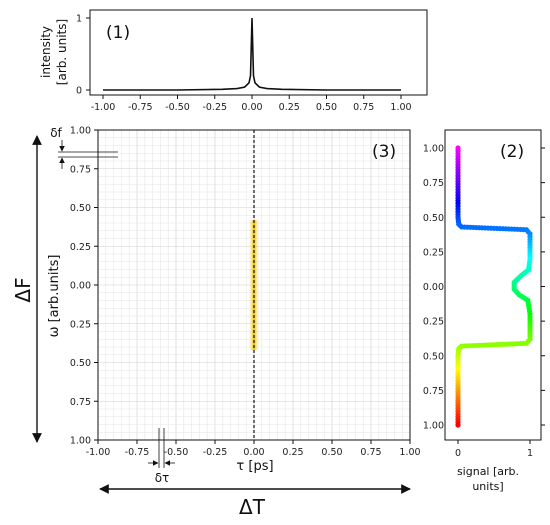 The height and width of the screenshot is (525, 550). What do you see at coordinates (79, 19) in the screenshot?
I see `panel-1-y-tick-label: 1` at bounding box center [79, 19].